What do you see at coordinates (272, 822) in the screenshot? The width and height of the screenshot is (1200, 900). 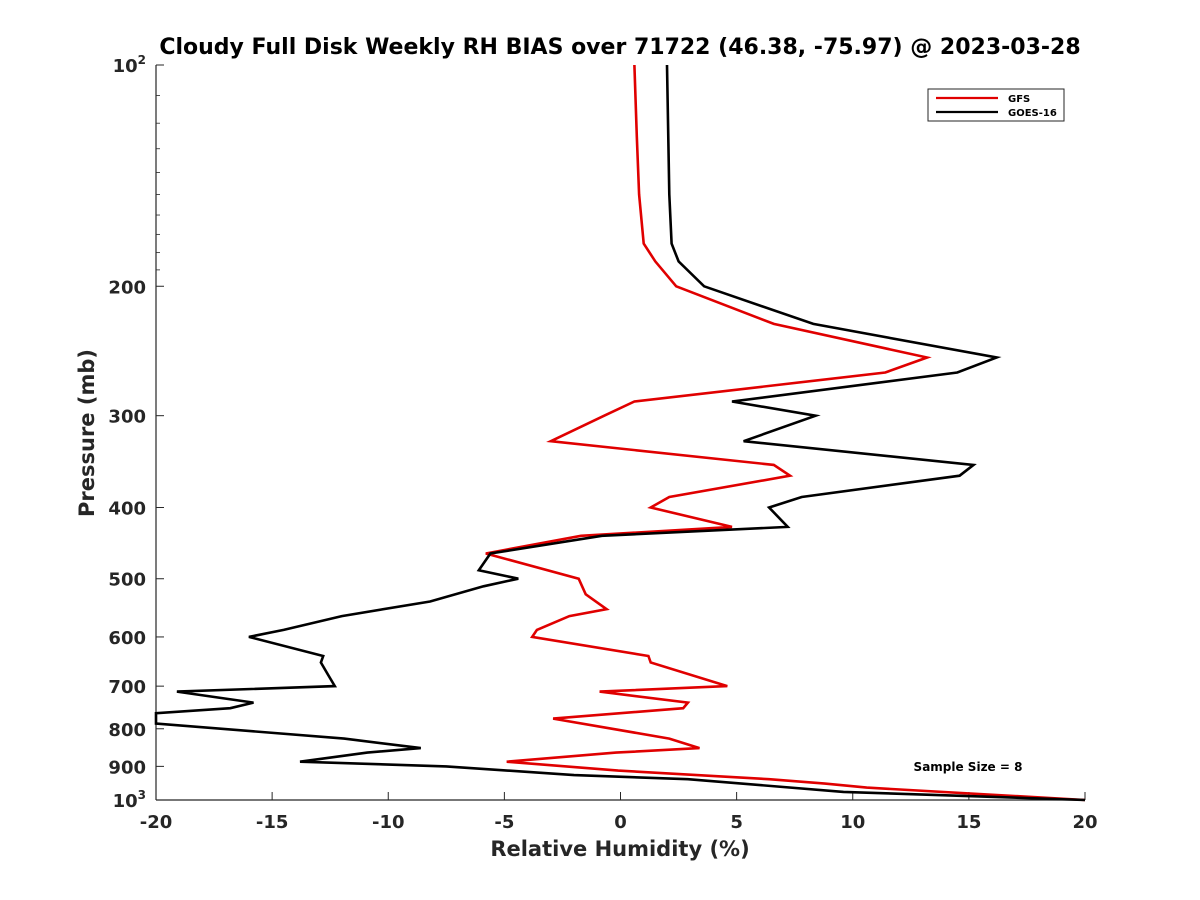 I see `x-tick-label: -15` at bounding box center [272, 822].